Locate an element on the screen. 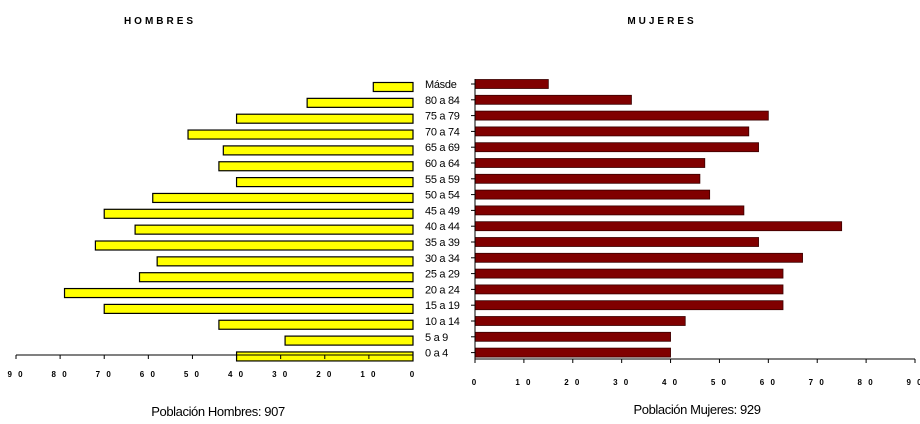  men-x-tick-label: 2 0 is located at coordinates (324, 374).